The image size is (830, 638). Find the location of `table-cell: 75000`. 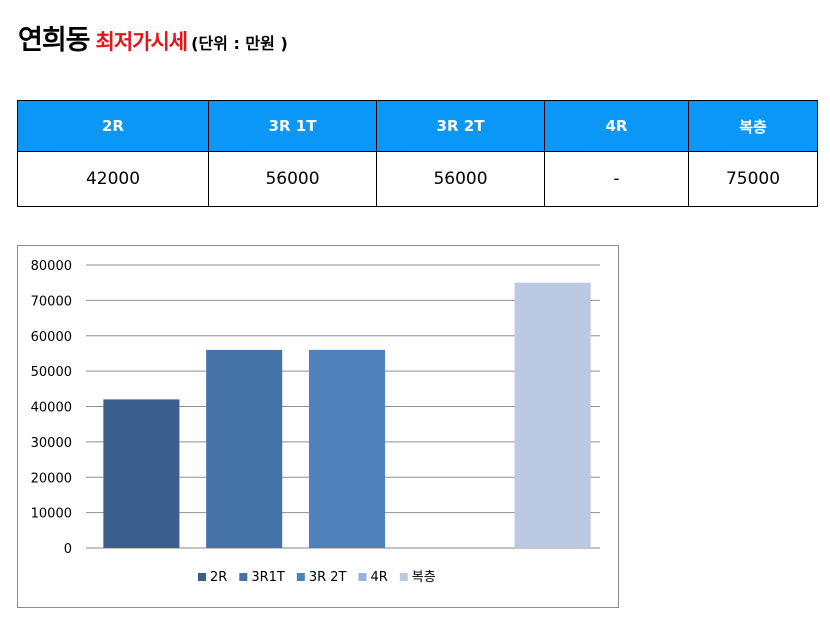

table-cell: 75000 is located at coordinates (753, 179).